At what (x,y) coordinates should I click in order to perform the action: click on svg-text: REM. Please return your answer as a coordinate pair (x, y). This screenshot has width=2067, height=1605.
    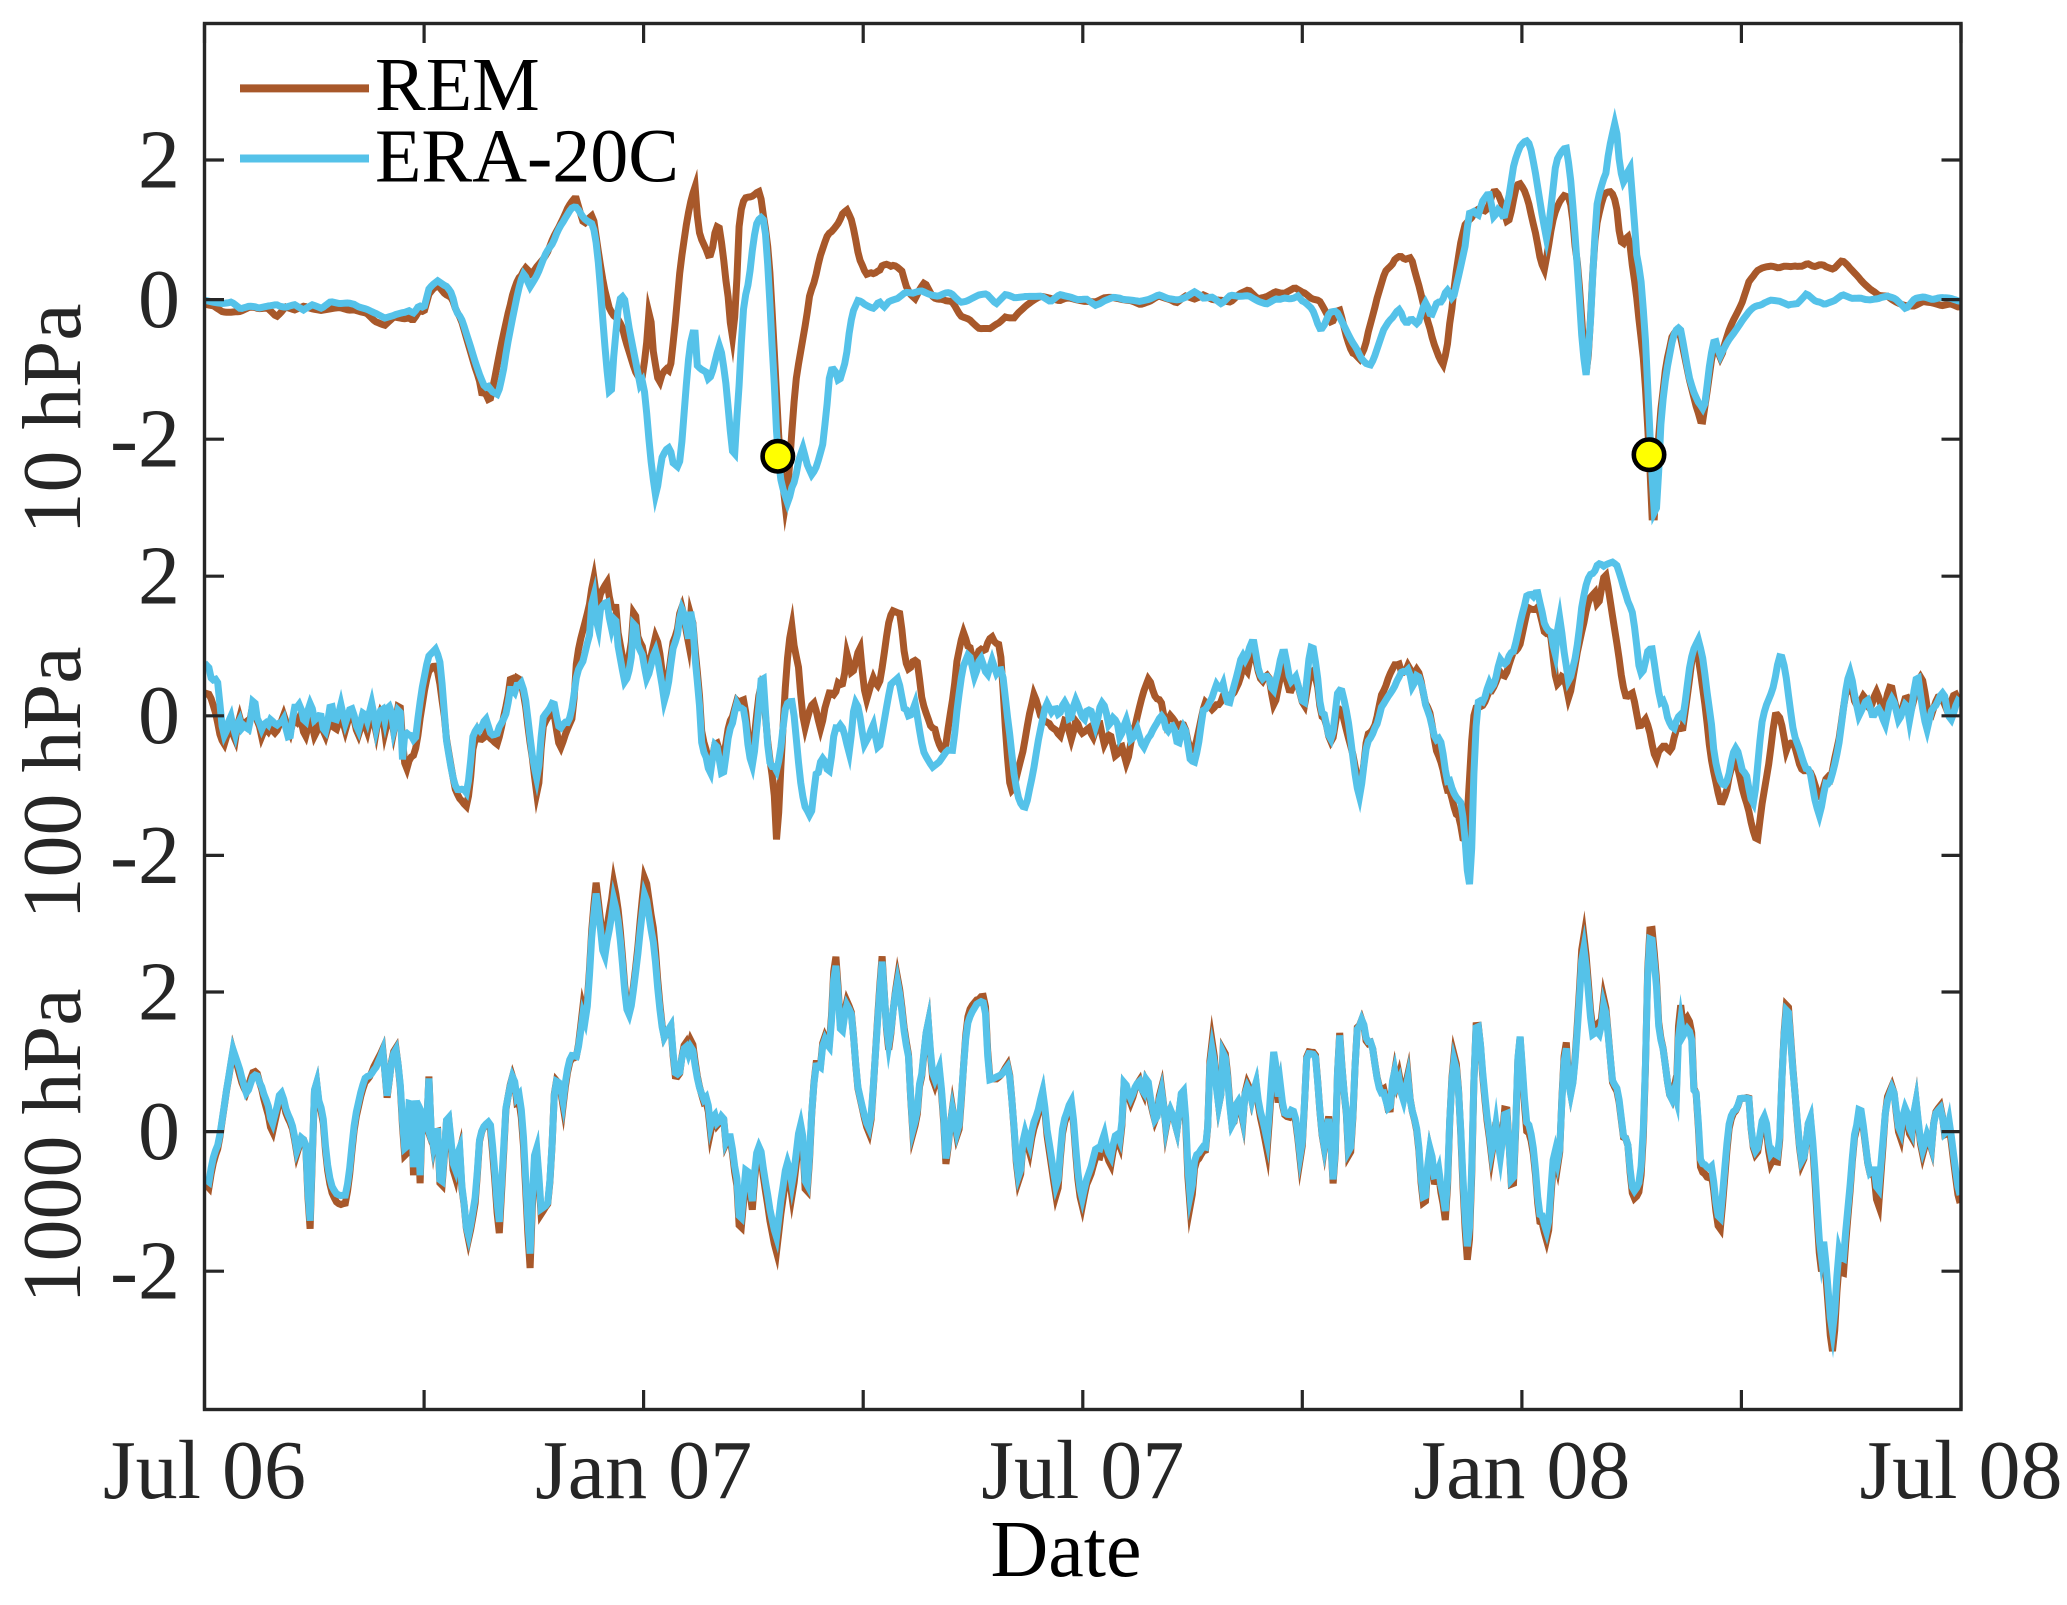
    Looking at the image, I should click on (457, 85).